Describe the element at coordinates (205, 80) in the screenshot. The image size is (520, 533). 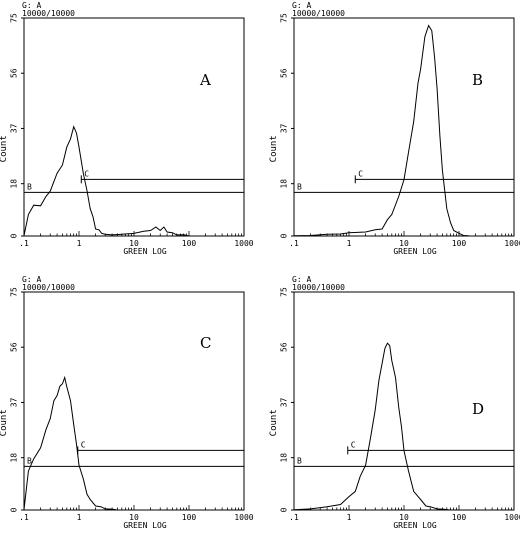
I see `panel-letter: A` at that location.